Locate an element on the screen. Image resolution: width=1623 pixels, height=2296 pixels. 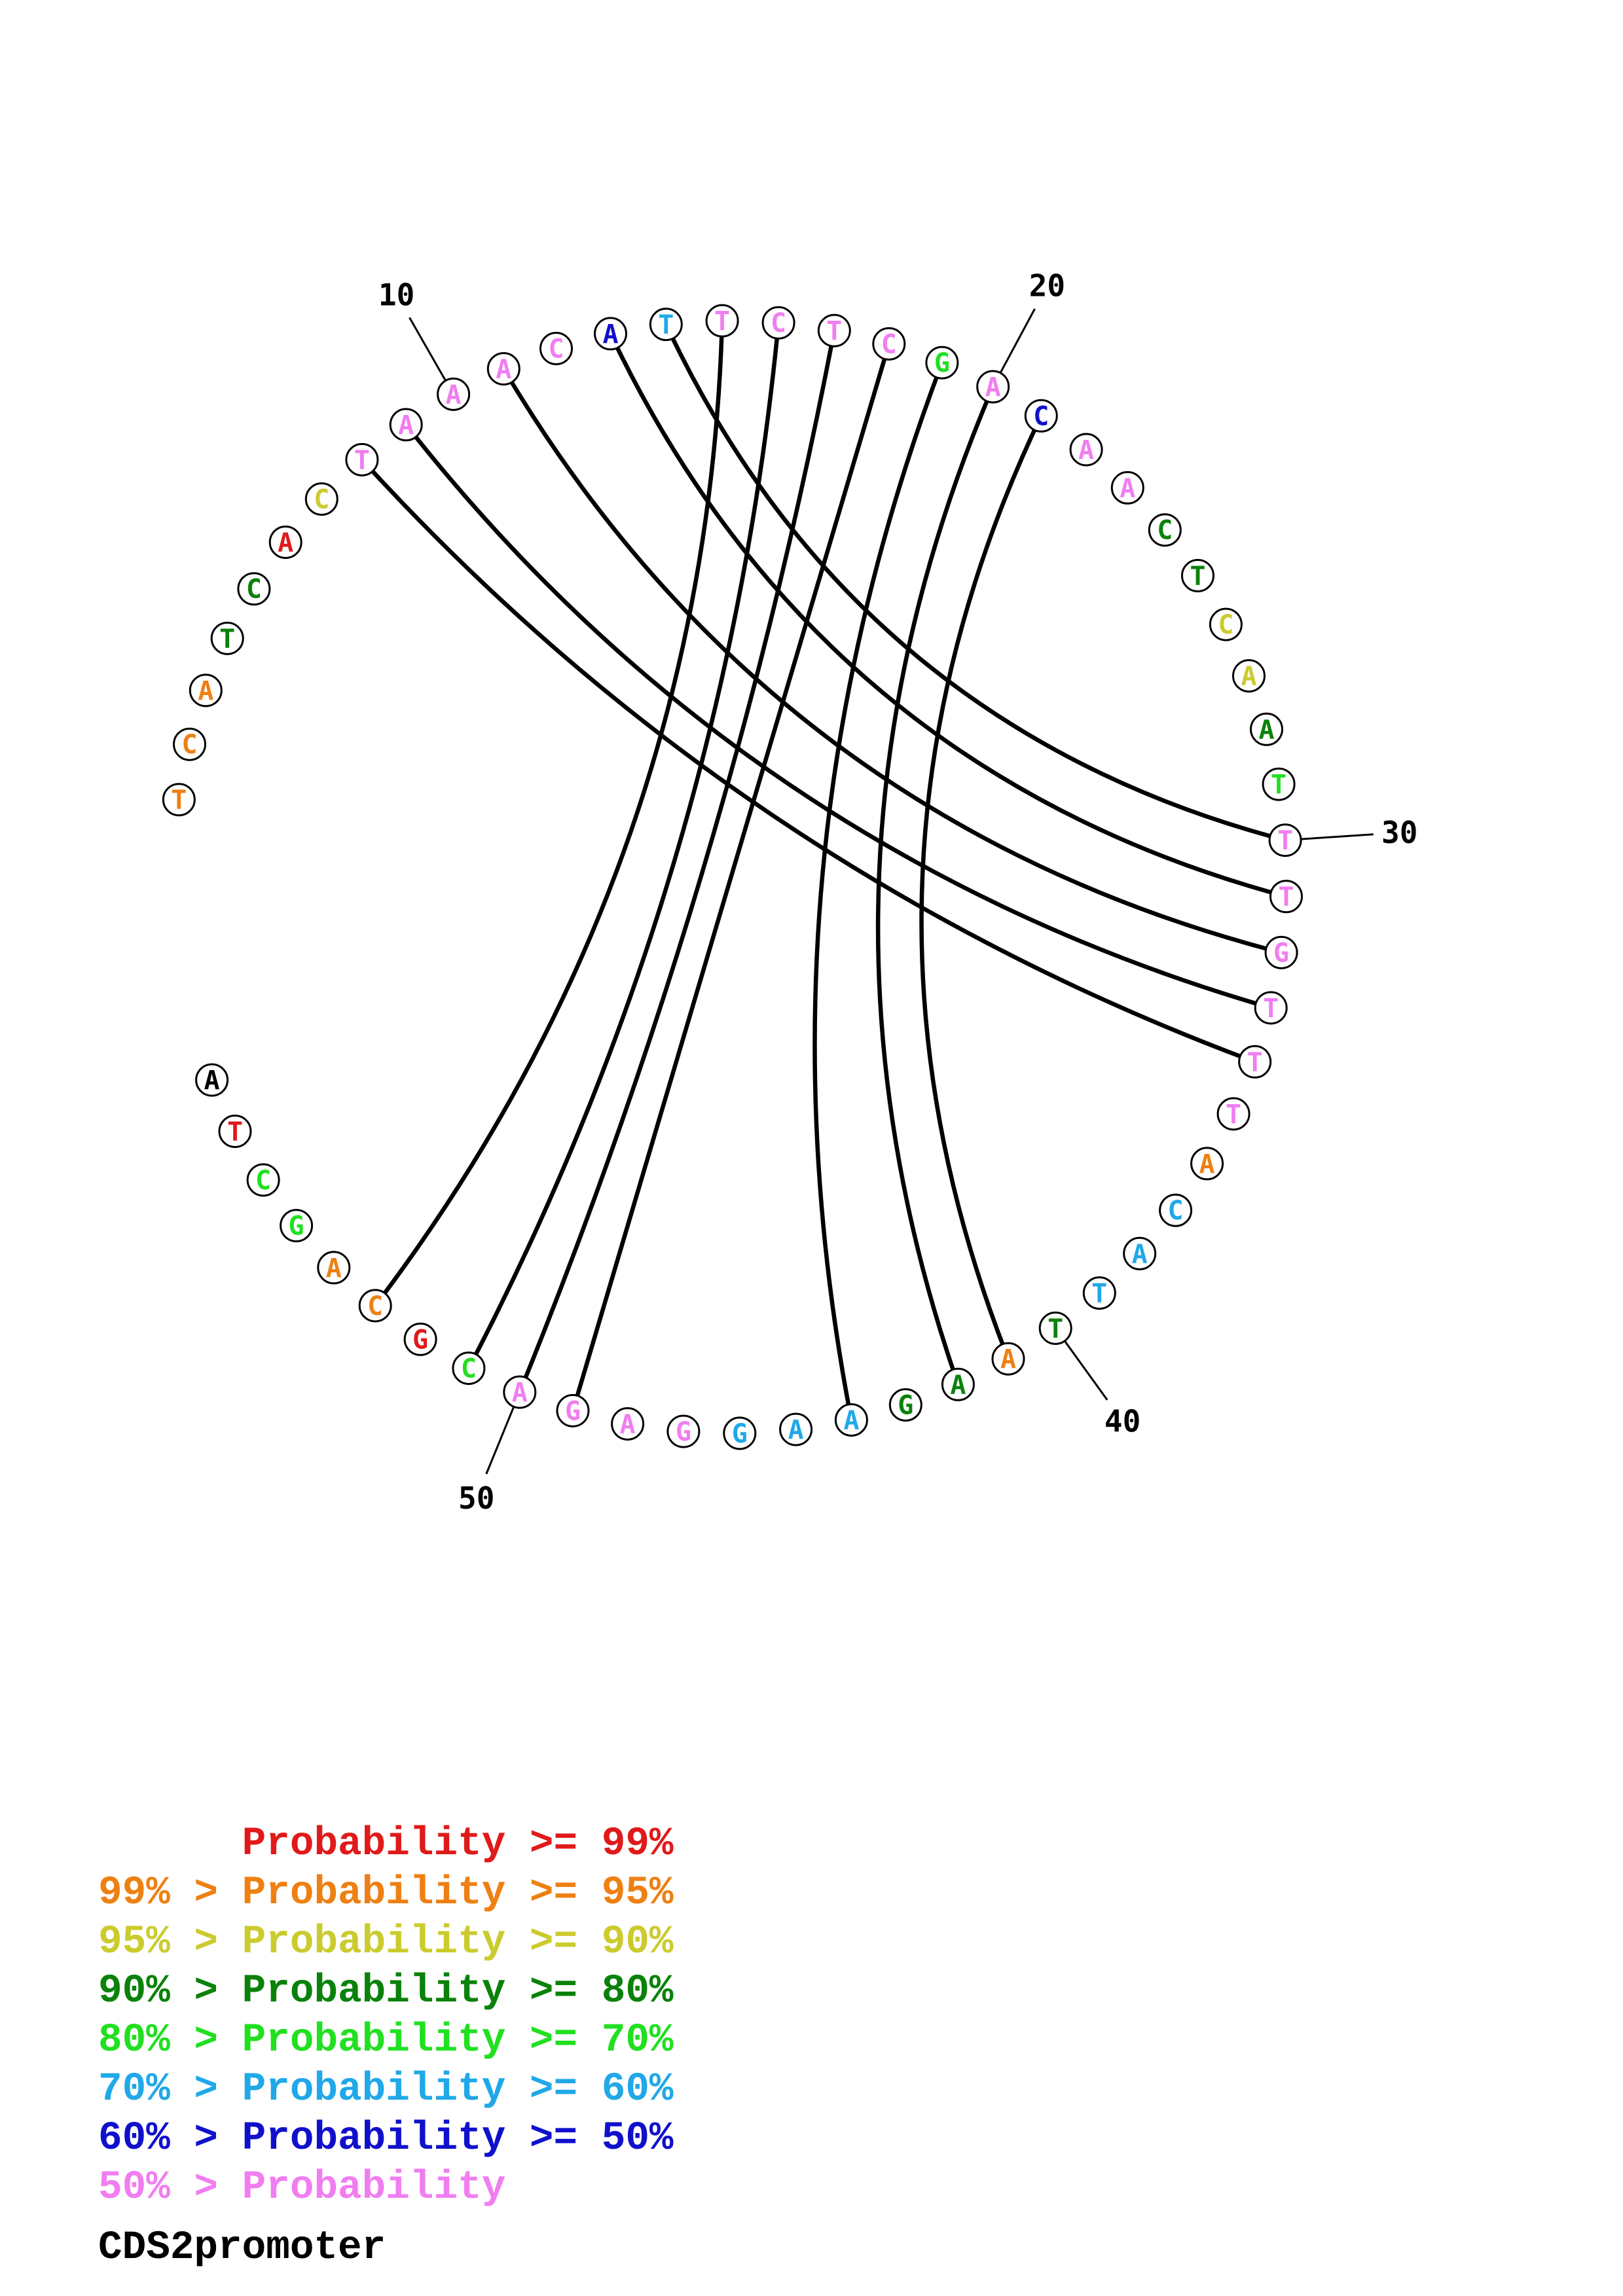
position-label: 10 is located at coordinates (396, 295).